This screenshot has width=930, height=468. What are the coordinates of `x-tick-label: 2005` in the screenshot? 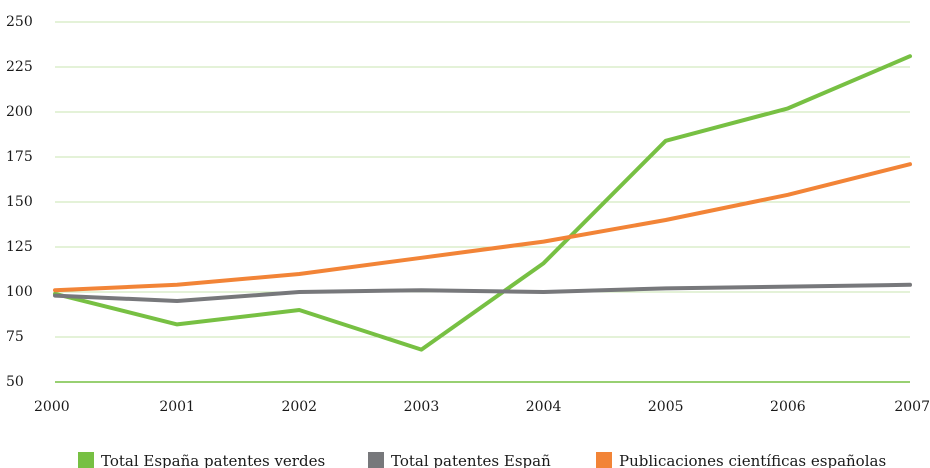 It's located at (666, 407).